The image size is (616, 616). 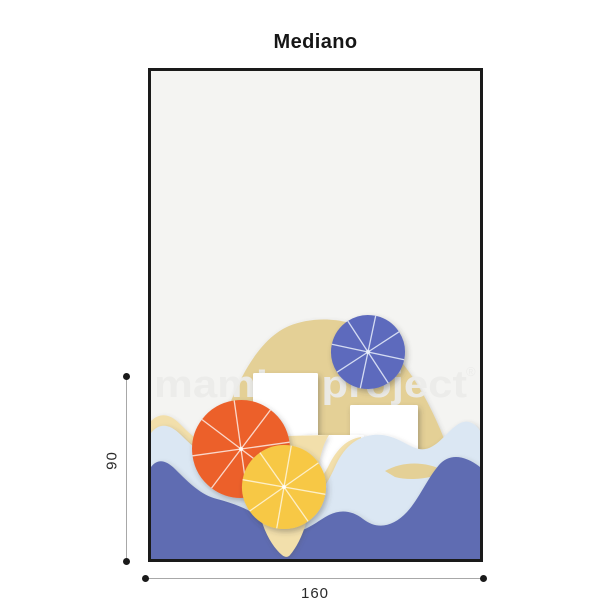 What do you see at coordinates (126, 376) in the screenshot?
I see `height-dimension-dot-top` at bounding box center [126, 376].